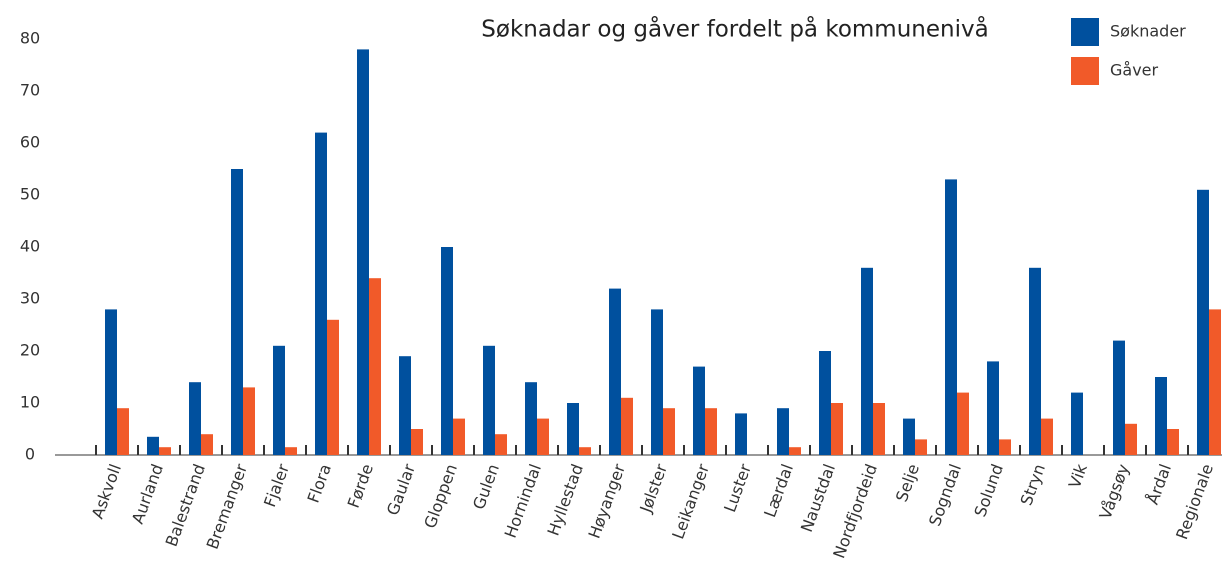 Image resolution: width=1224 pixels, height=569 pixels. What do you see at coordinates (30, 142) in the screenshot?
I see `y-tick-label: 60` at bounding box center [30, 142].